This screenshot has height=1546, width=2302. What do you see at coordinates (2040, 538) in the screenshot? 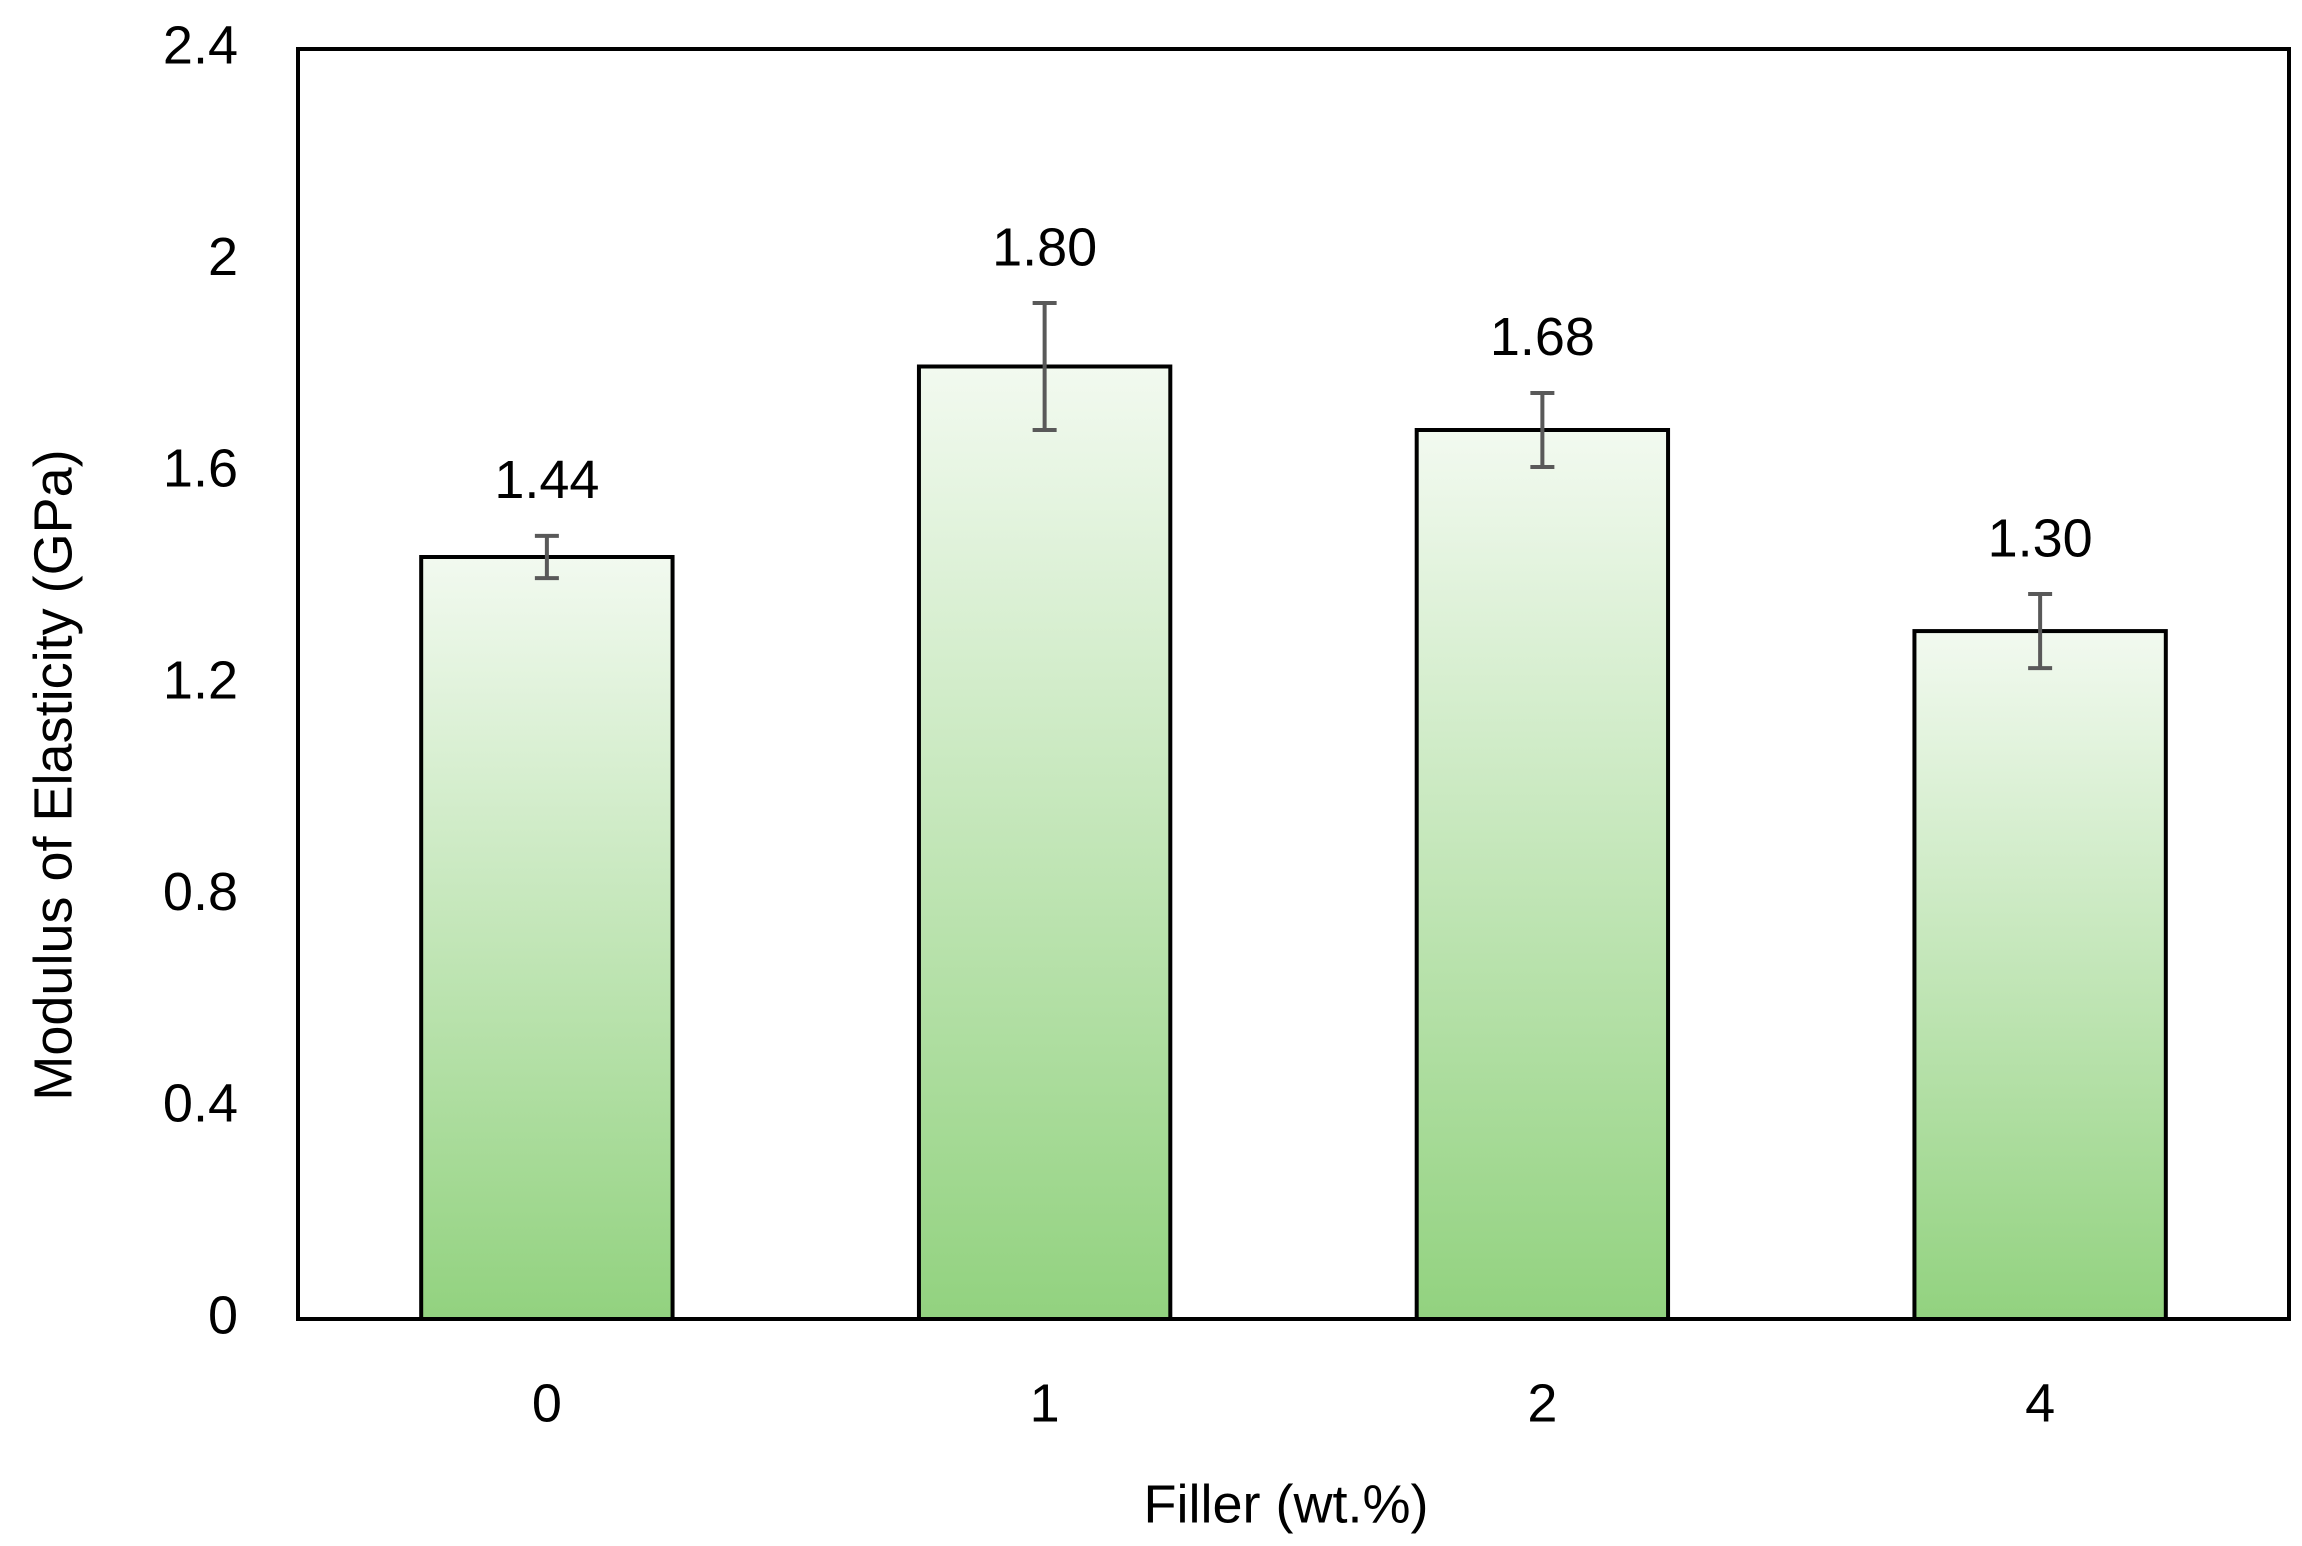
I see `value-label: 1.30` at bounding box center [2040, 538].